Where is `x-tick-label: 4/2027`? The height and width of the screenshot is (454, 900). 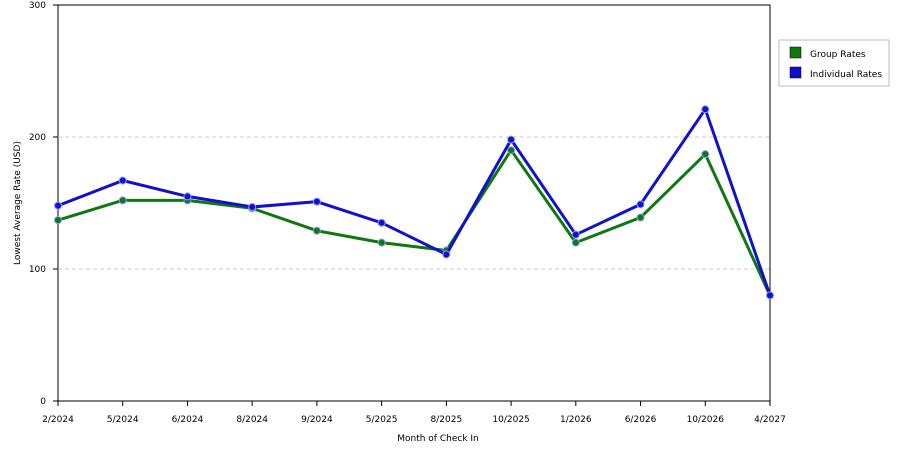 x-tick-label: 4/2027 is located at coordinates (770, 420).